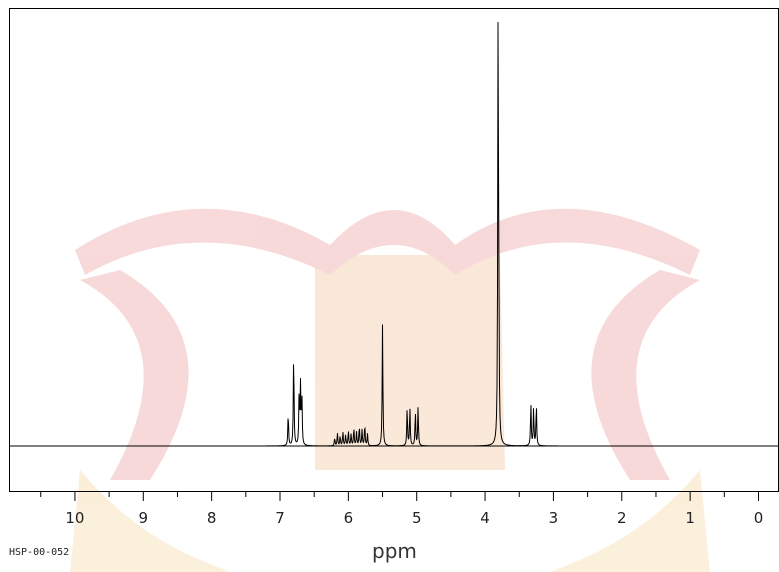 This screenshot has width=779, height=572. What do you see at coordinates (134, 375) in the screenshot?
I see `watermark-left-arc` at bounding box center [134, 375].